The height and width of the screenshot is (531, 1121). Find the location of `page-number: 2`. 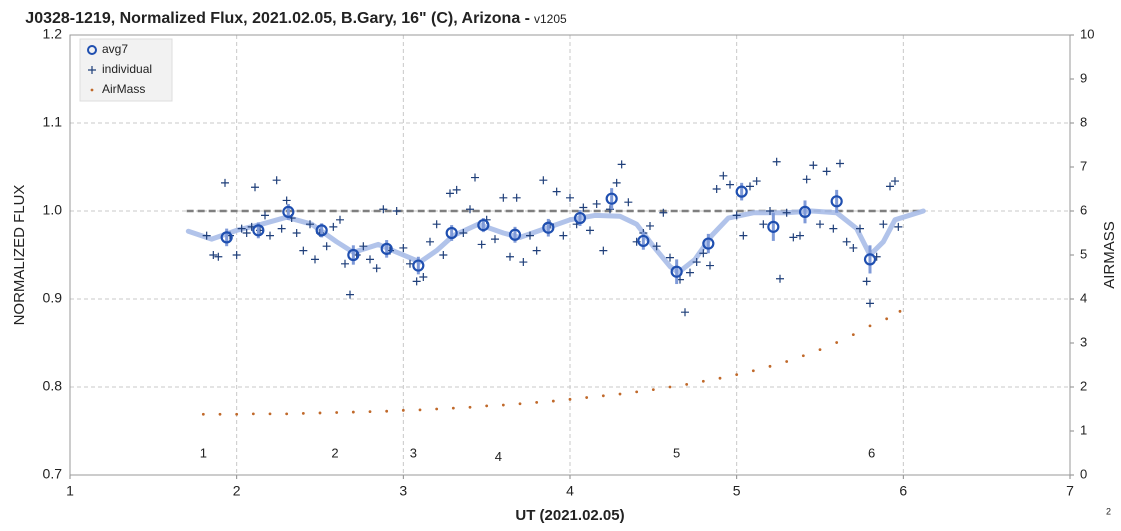

page-number: 2 is located at coordinates (1108, 511).